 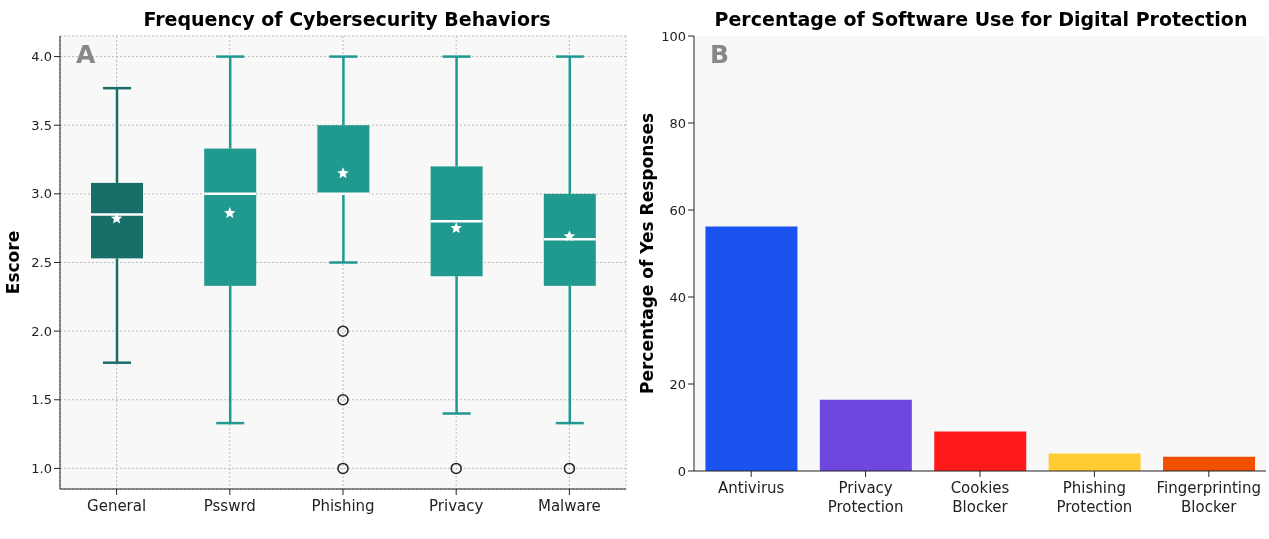 I want to click on y-tick-label: 60, so click(x=677, y=210).